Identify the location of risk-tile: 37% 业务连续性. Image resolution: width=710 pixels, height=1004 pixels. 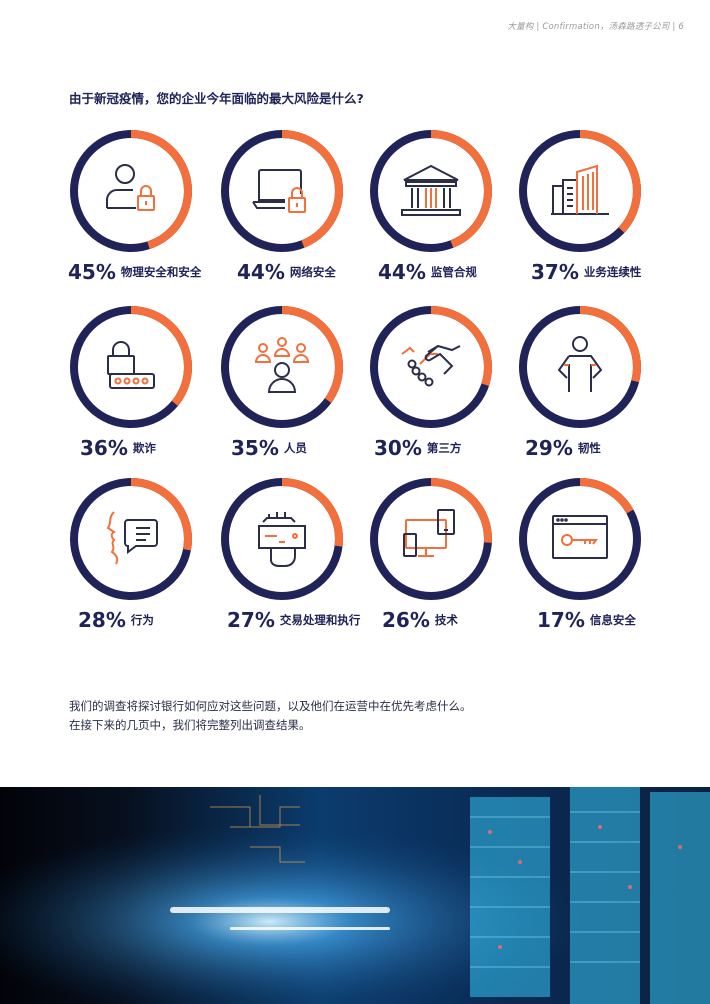
(597, 213).